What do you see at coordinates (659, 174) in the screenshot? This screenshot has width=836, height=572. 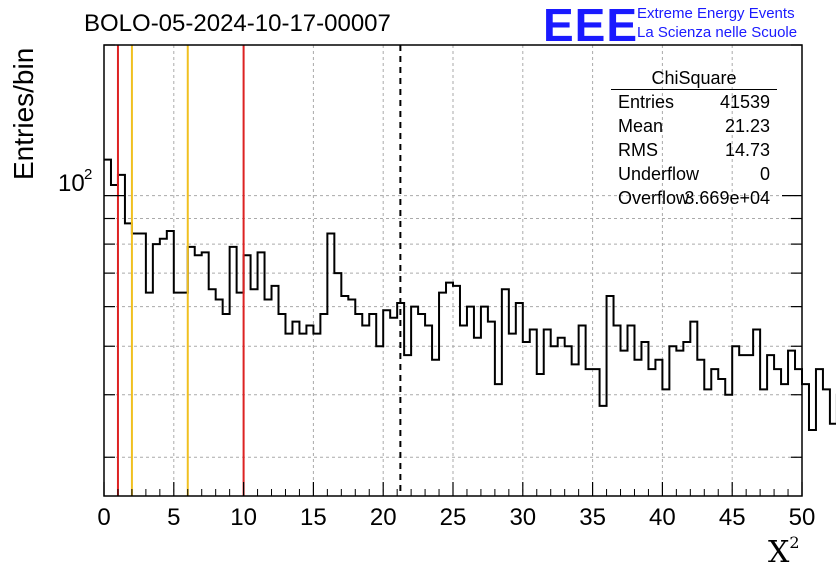 I see `stats-key: Underflow` at bounding box center [659, 174].